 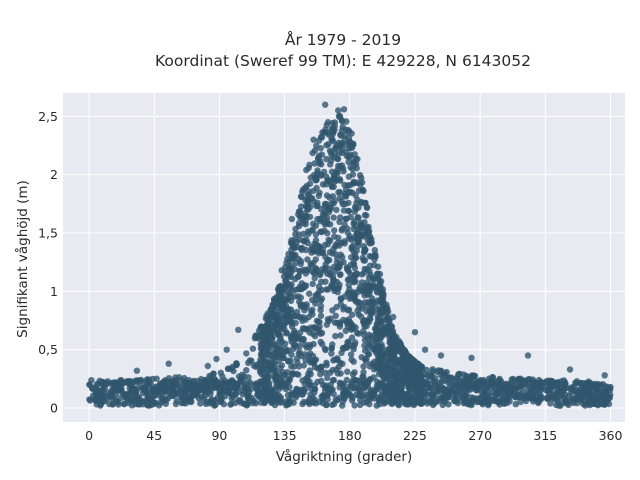 What do you see at coordinates (611, 435) in the screenshot?
I see `x-tick-label: 360` at bounding box center [611, 435].